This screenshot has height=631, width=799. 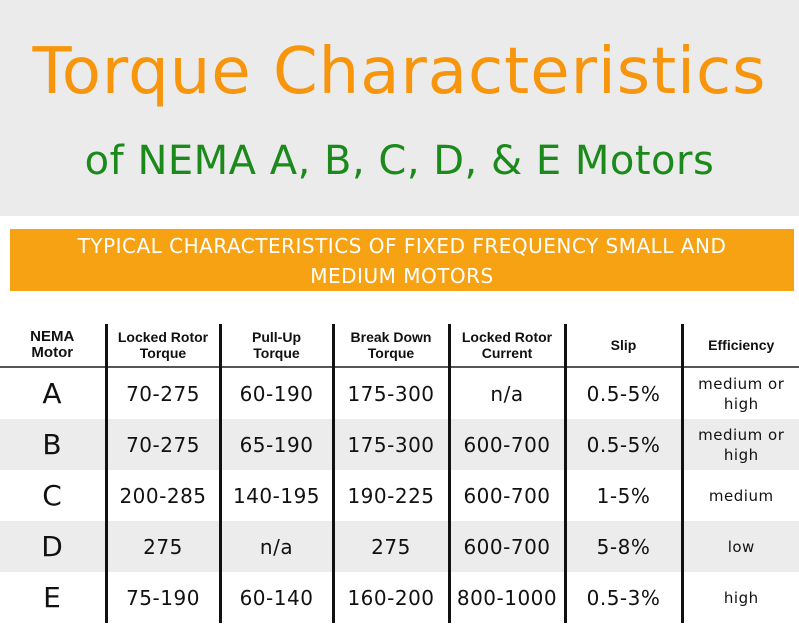 What do you see at coordinates (622, 495) in the screenshot?
I see `slip-cell: 1-5%` at bounding box center [622, 495].